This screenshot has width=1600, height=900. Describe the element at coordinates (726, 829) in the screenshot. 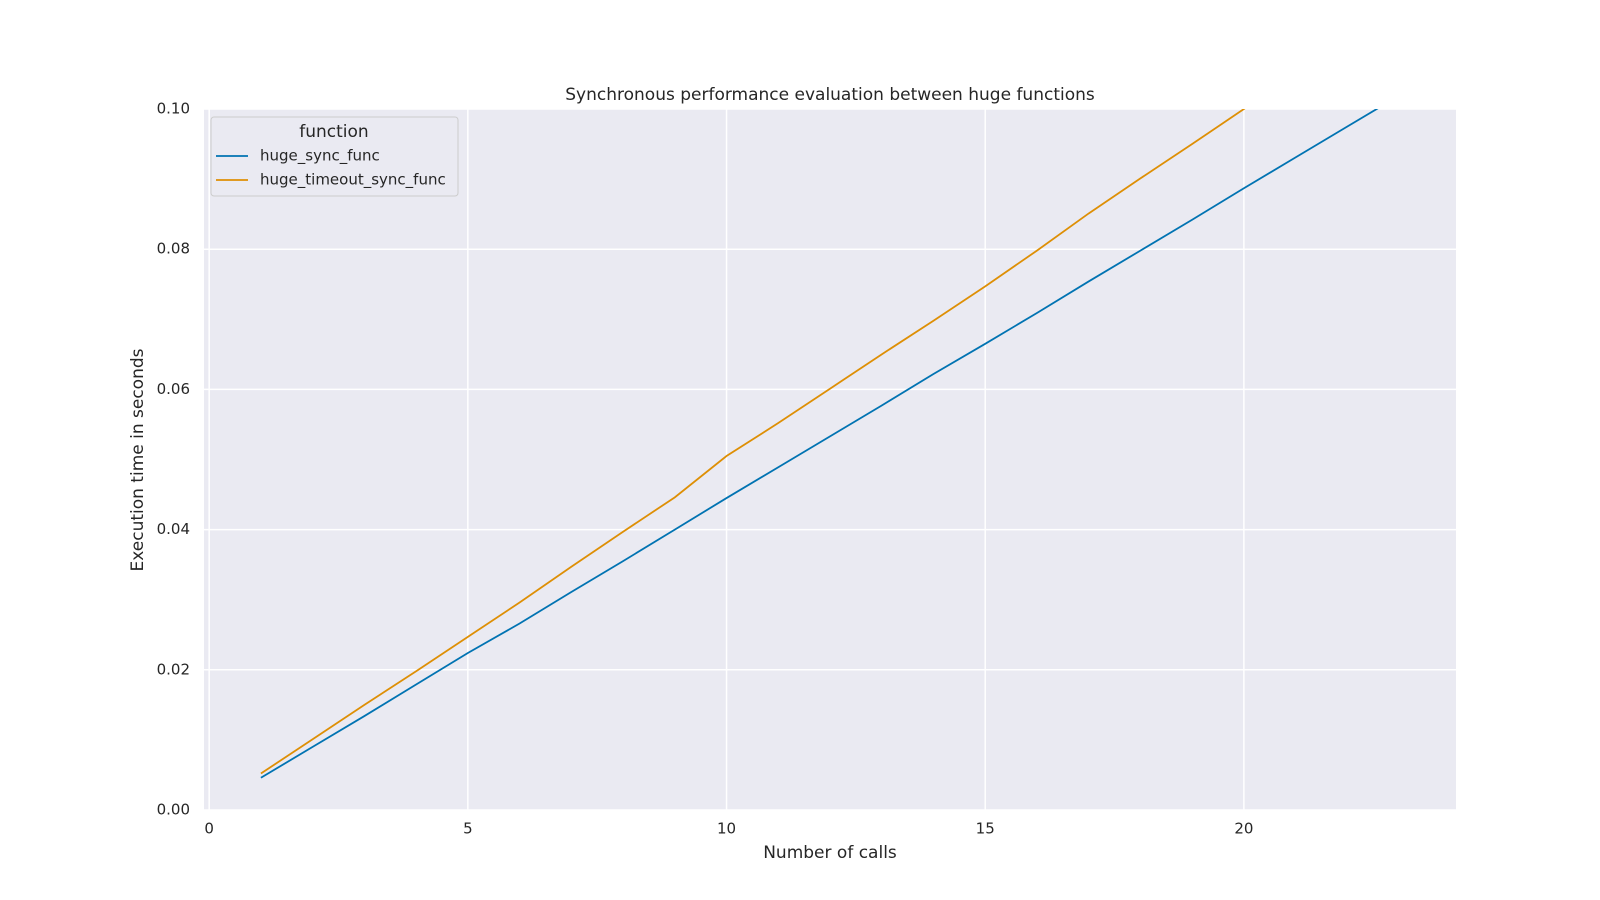

I see `x-tick-label: 10` at that location.